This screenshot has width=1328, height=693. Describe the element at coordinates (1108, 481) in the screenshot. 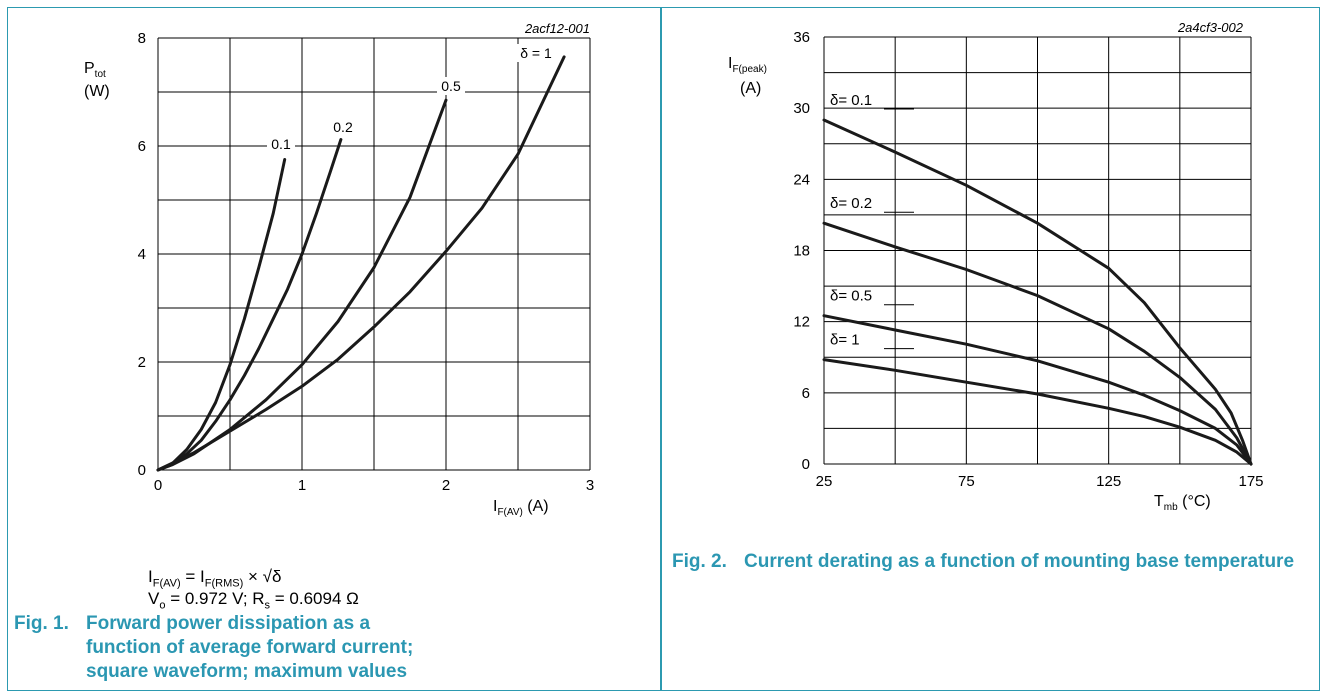

I see `chart-2-x-tick: 125` at that location.